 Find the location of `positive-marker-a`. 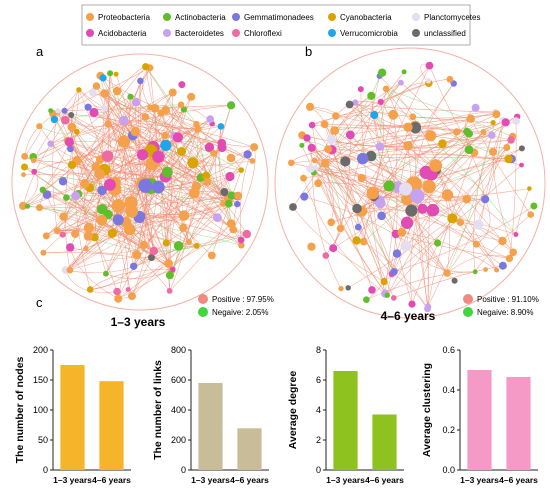

positive-marker-a is located at coordinates (203, 299).